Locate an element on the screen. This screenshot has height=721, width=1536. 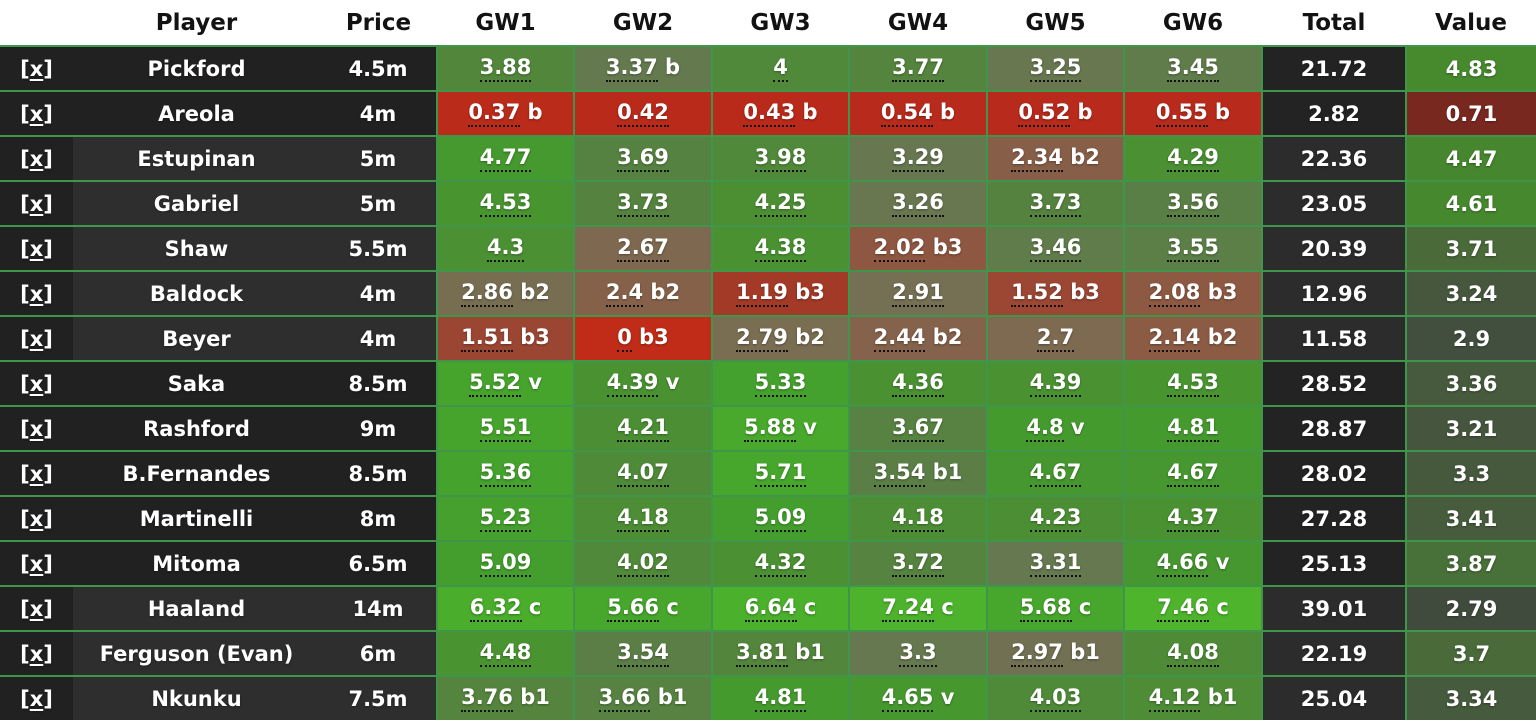
gw5-score-cell: 3.31 is located at coordinates (1055, 563).